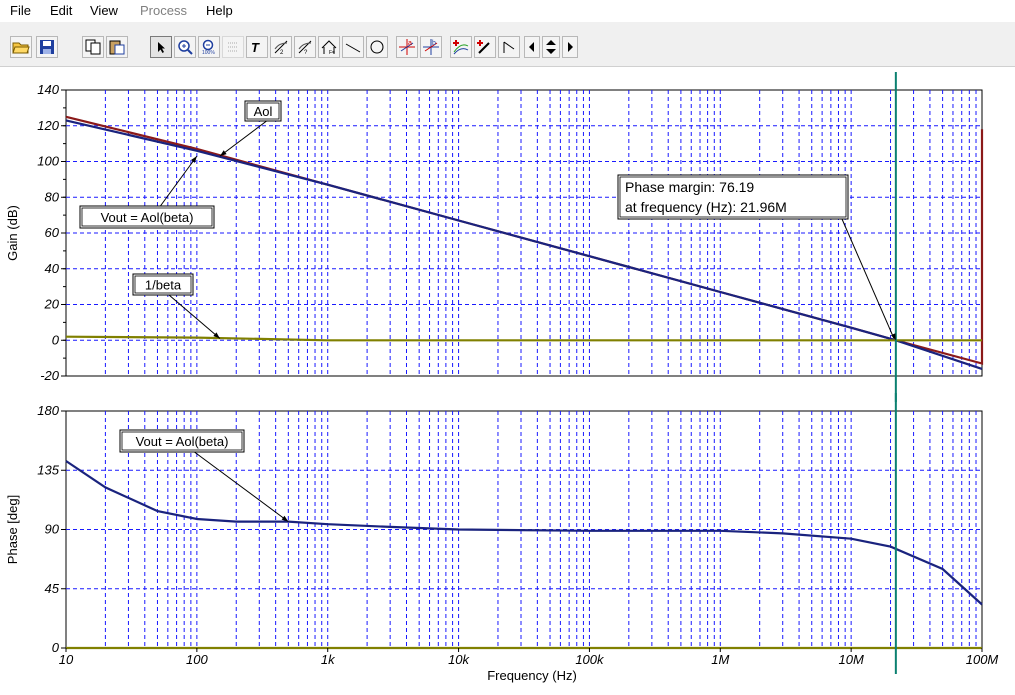  What do you see at coordinates (353, 47) in the screenshot?
I see `line-icon` at bounding box center [353, 47].